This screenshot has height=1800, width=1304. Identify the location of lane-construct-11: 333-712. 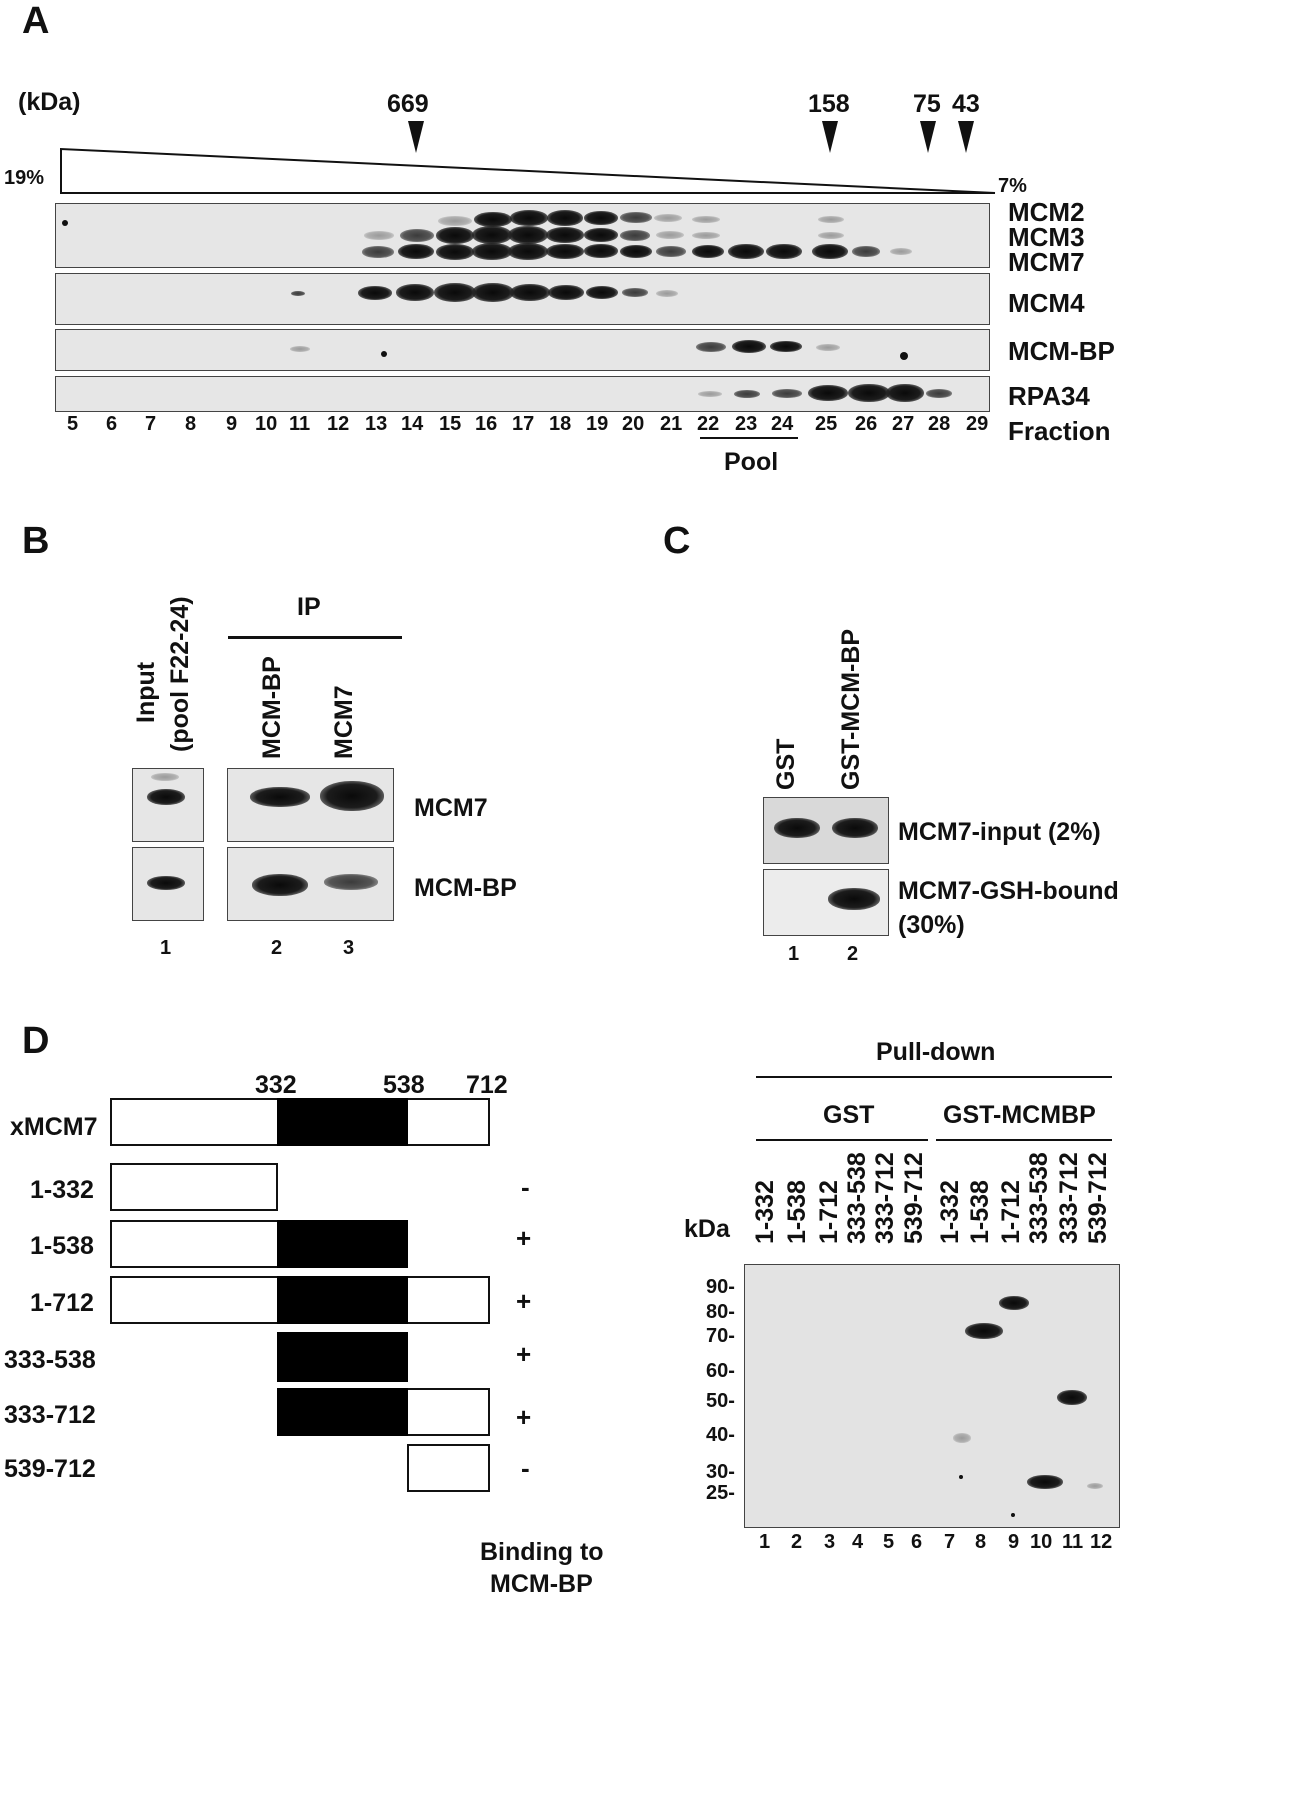
(1069, 1198).